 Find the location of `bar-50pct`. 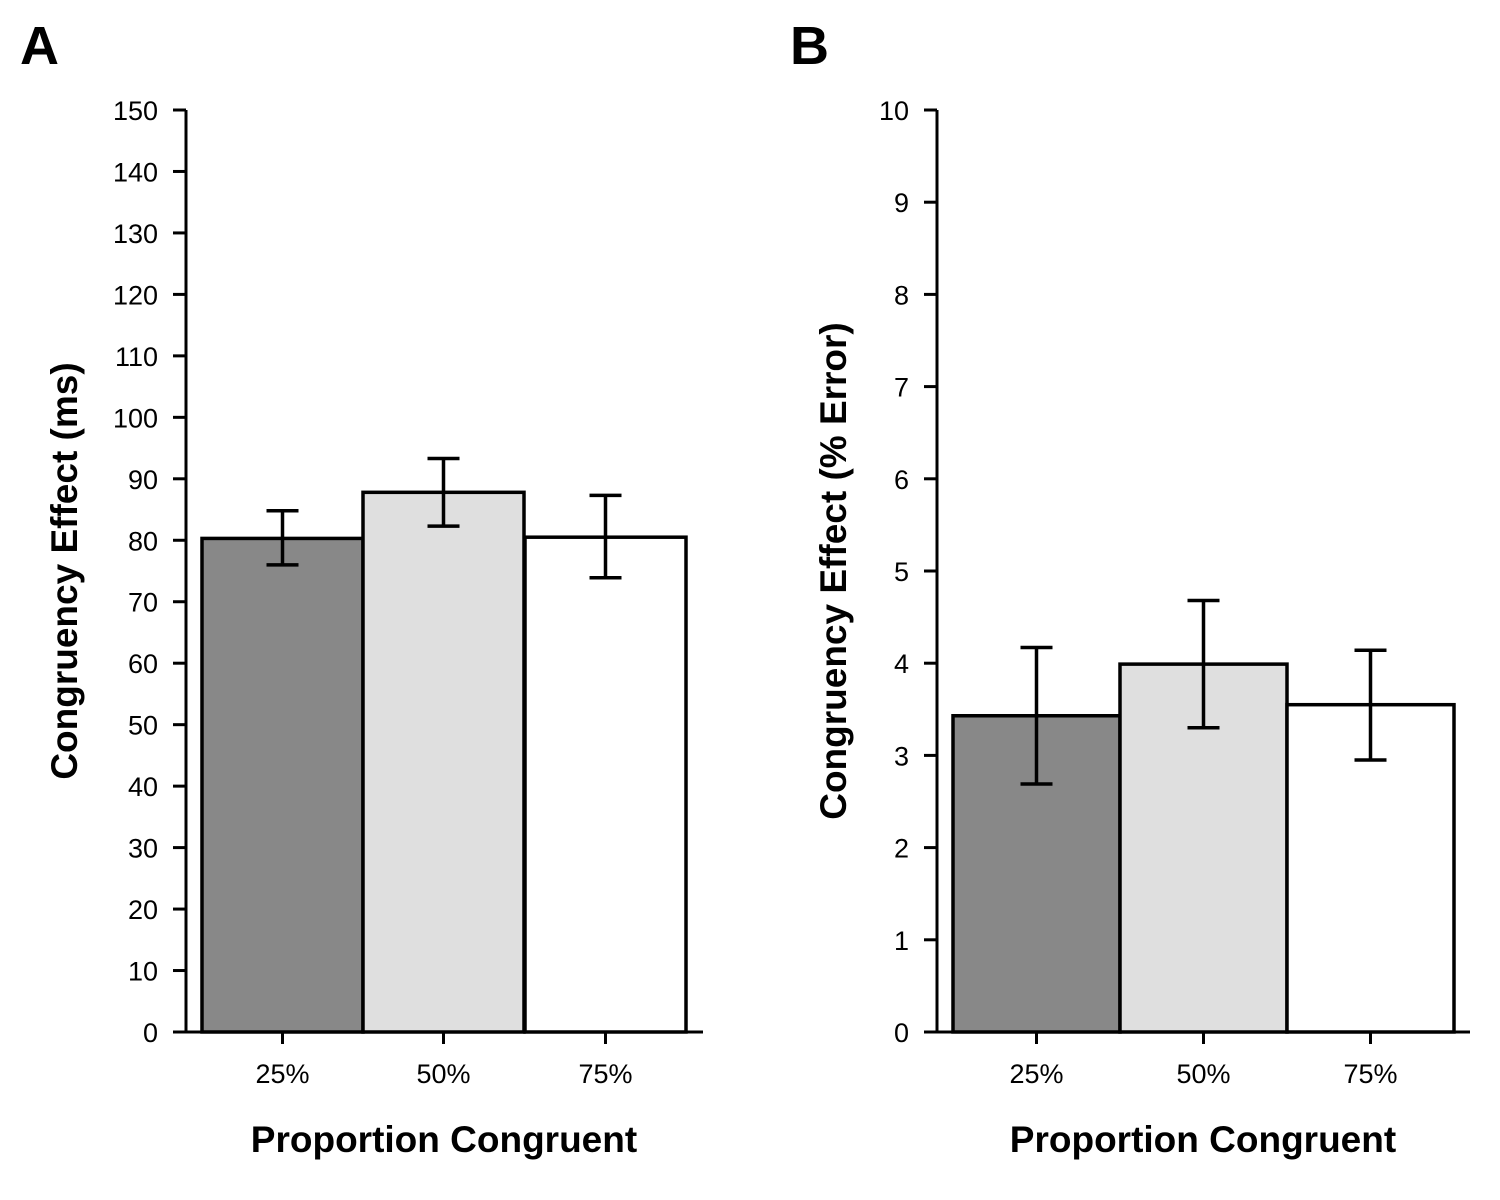

bar-50pct is located at coordinates (443, 762).